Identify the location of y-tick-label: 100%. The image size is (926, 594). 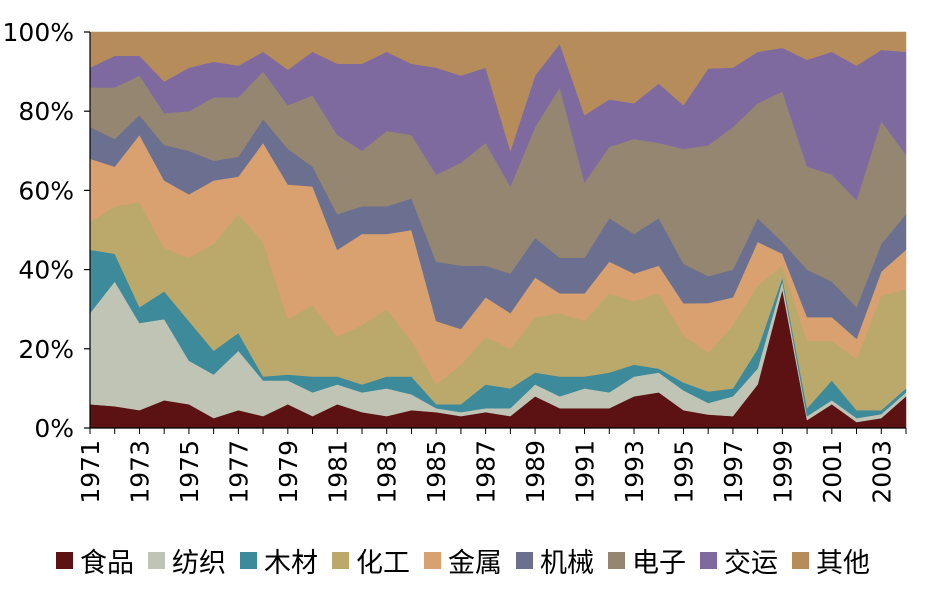
(38, 32).